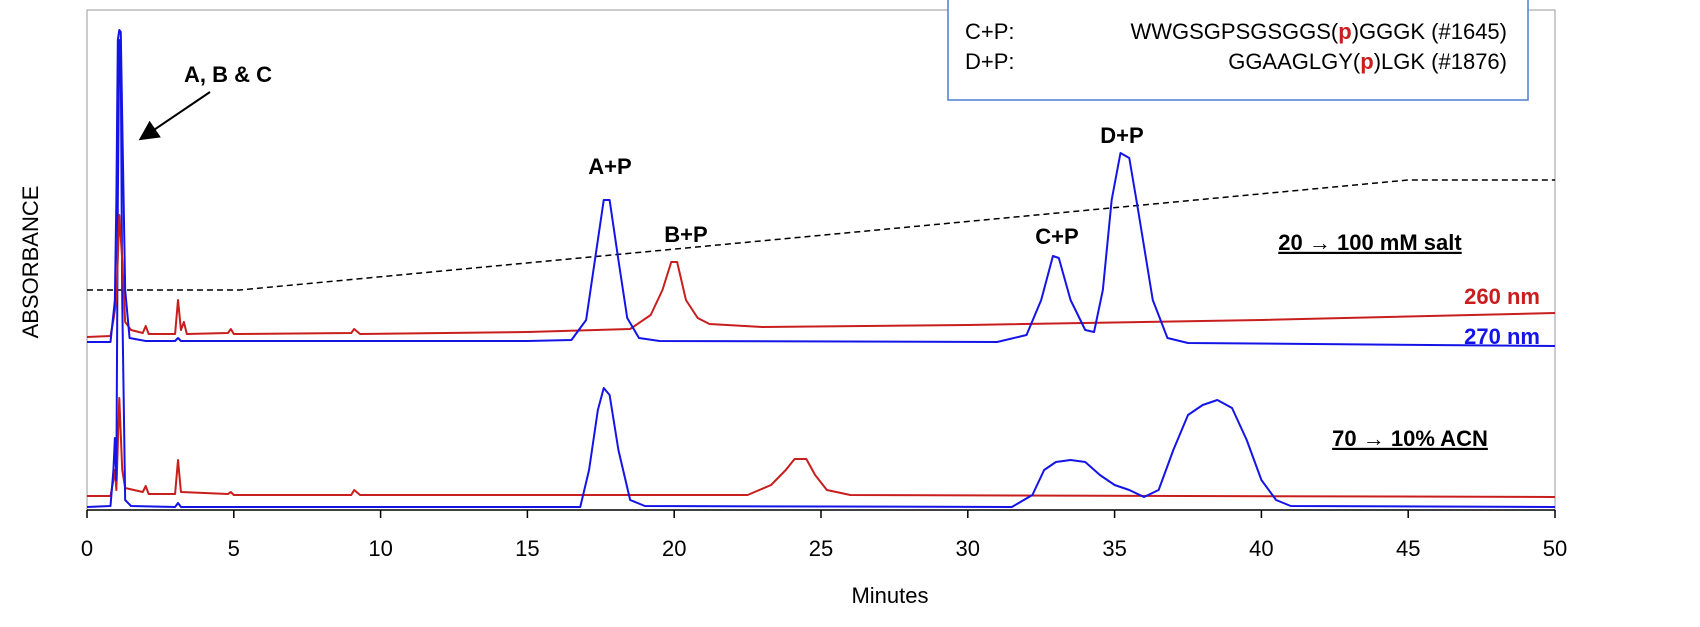  Describe the element at coordinates (234, 548) in the screenshot. I see `x-tick-label: 5` at that location.